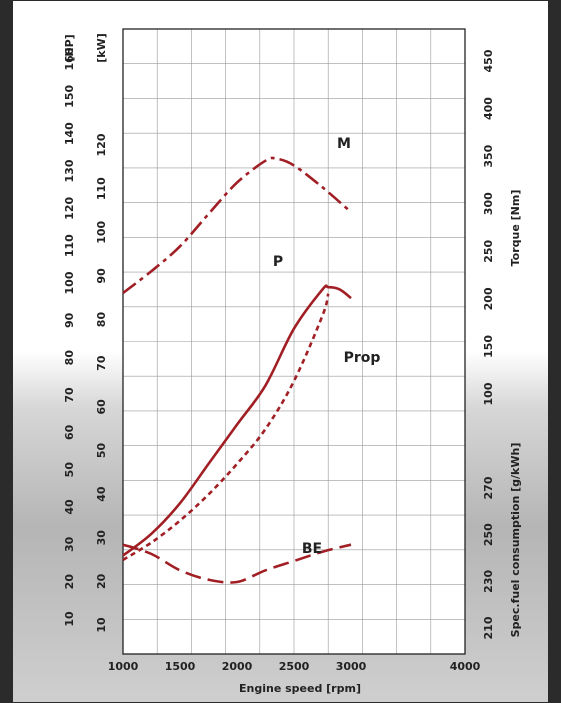  I want to click on torque-tick-label: 200, so click(488, 298).